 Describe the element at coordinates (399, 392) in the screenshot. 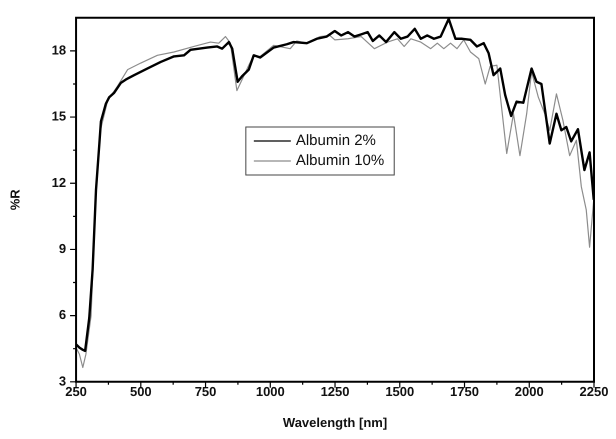

I see `x-tick-label: 1500` at that location.